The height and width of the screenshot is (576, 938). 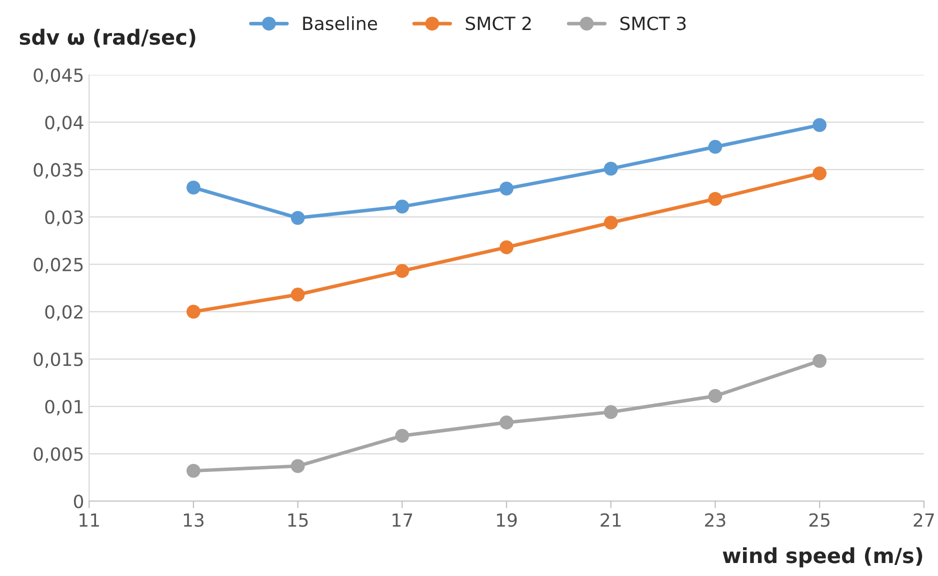 What do you see at coordinates (58, 266) in the screenshot?
I see `y-tick-label: 0,025` at bounding box center [58, 266].